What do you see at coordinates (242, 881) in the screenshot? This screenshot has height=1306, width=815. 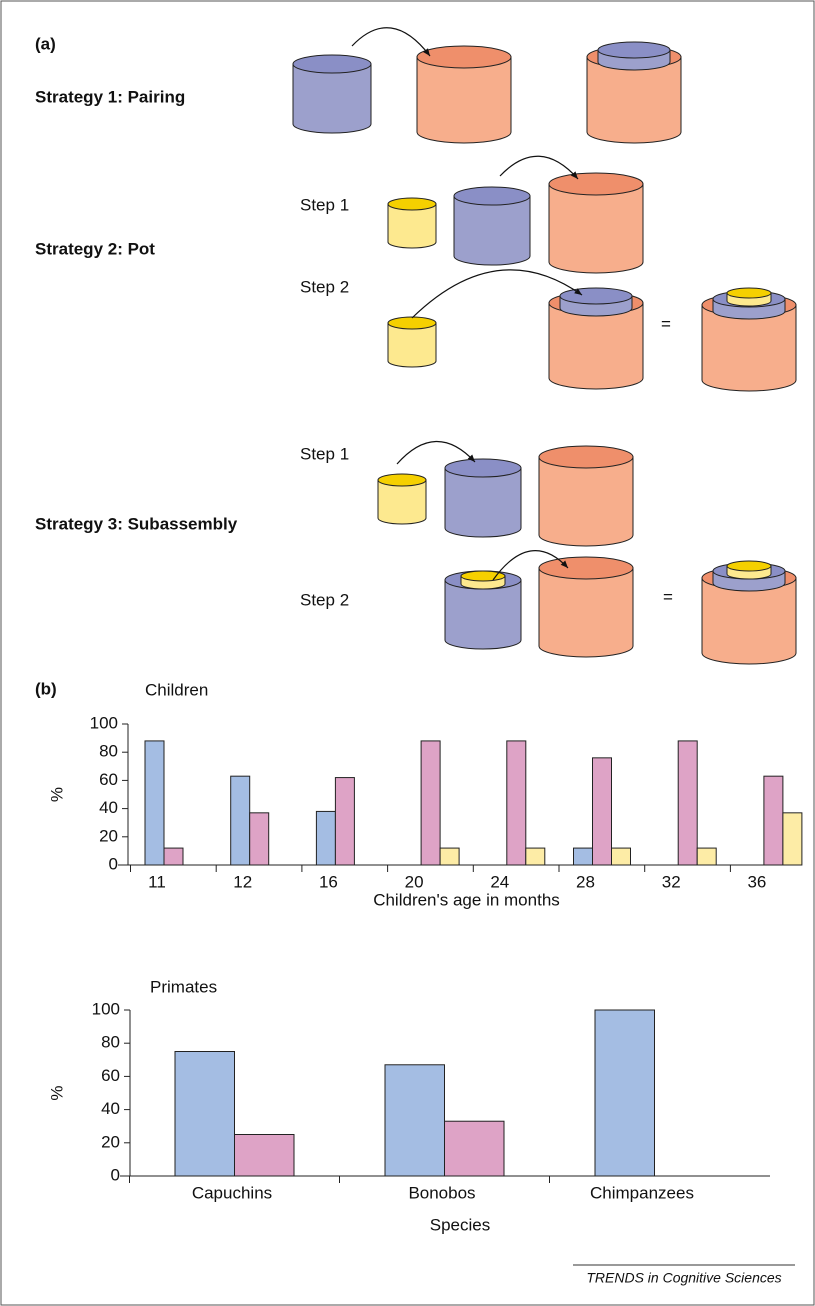 I see `x-tick-label: 12` at bounding box center [242, 881].